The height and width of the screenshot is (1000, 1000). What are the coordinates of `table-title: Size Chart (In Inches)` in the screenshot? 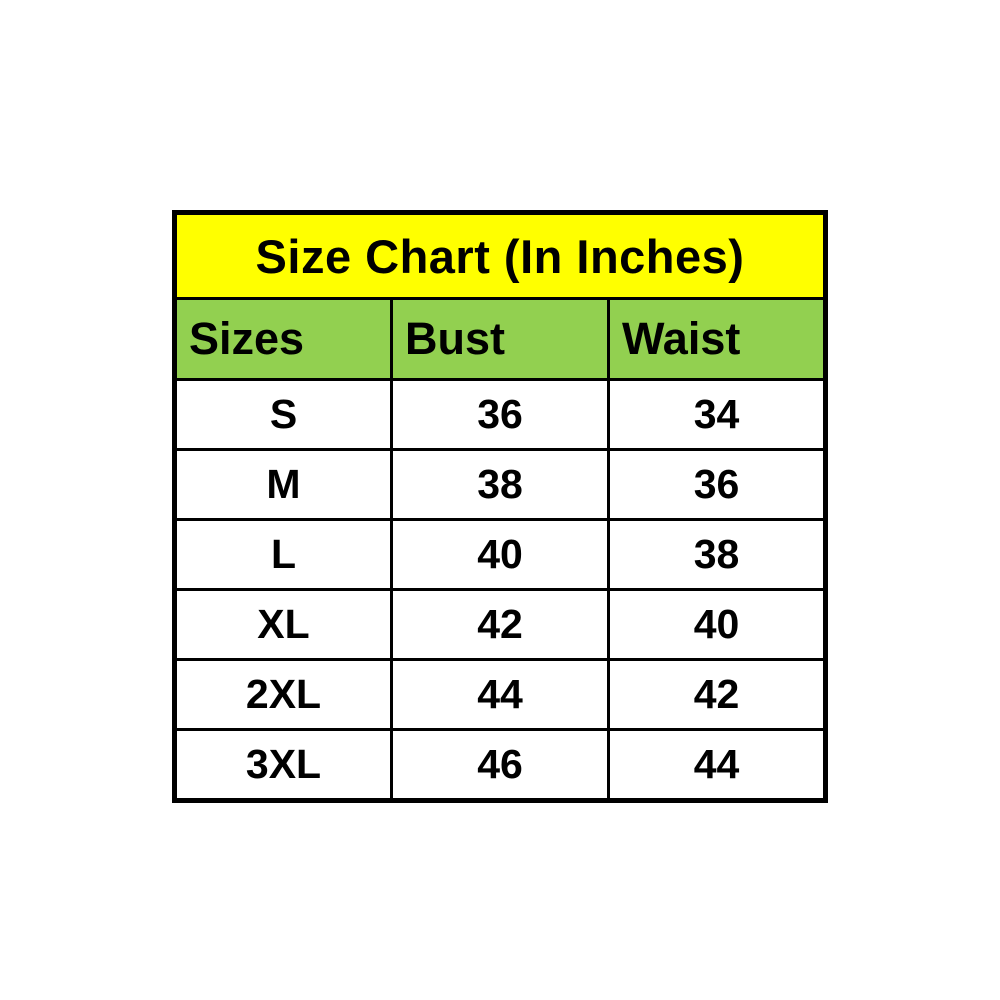 It's located at (500, 255).